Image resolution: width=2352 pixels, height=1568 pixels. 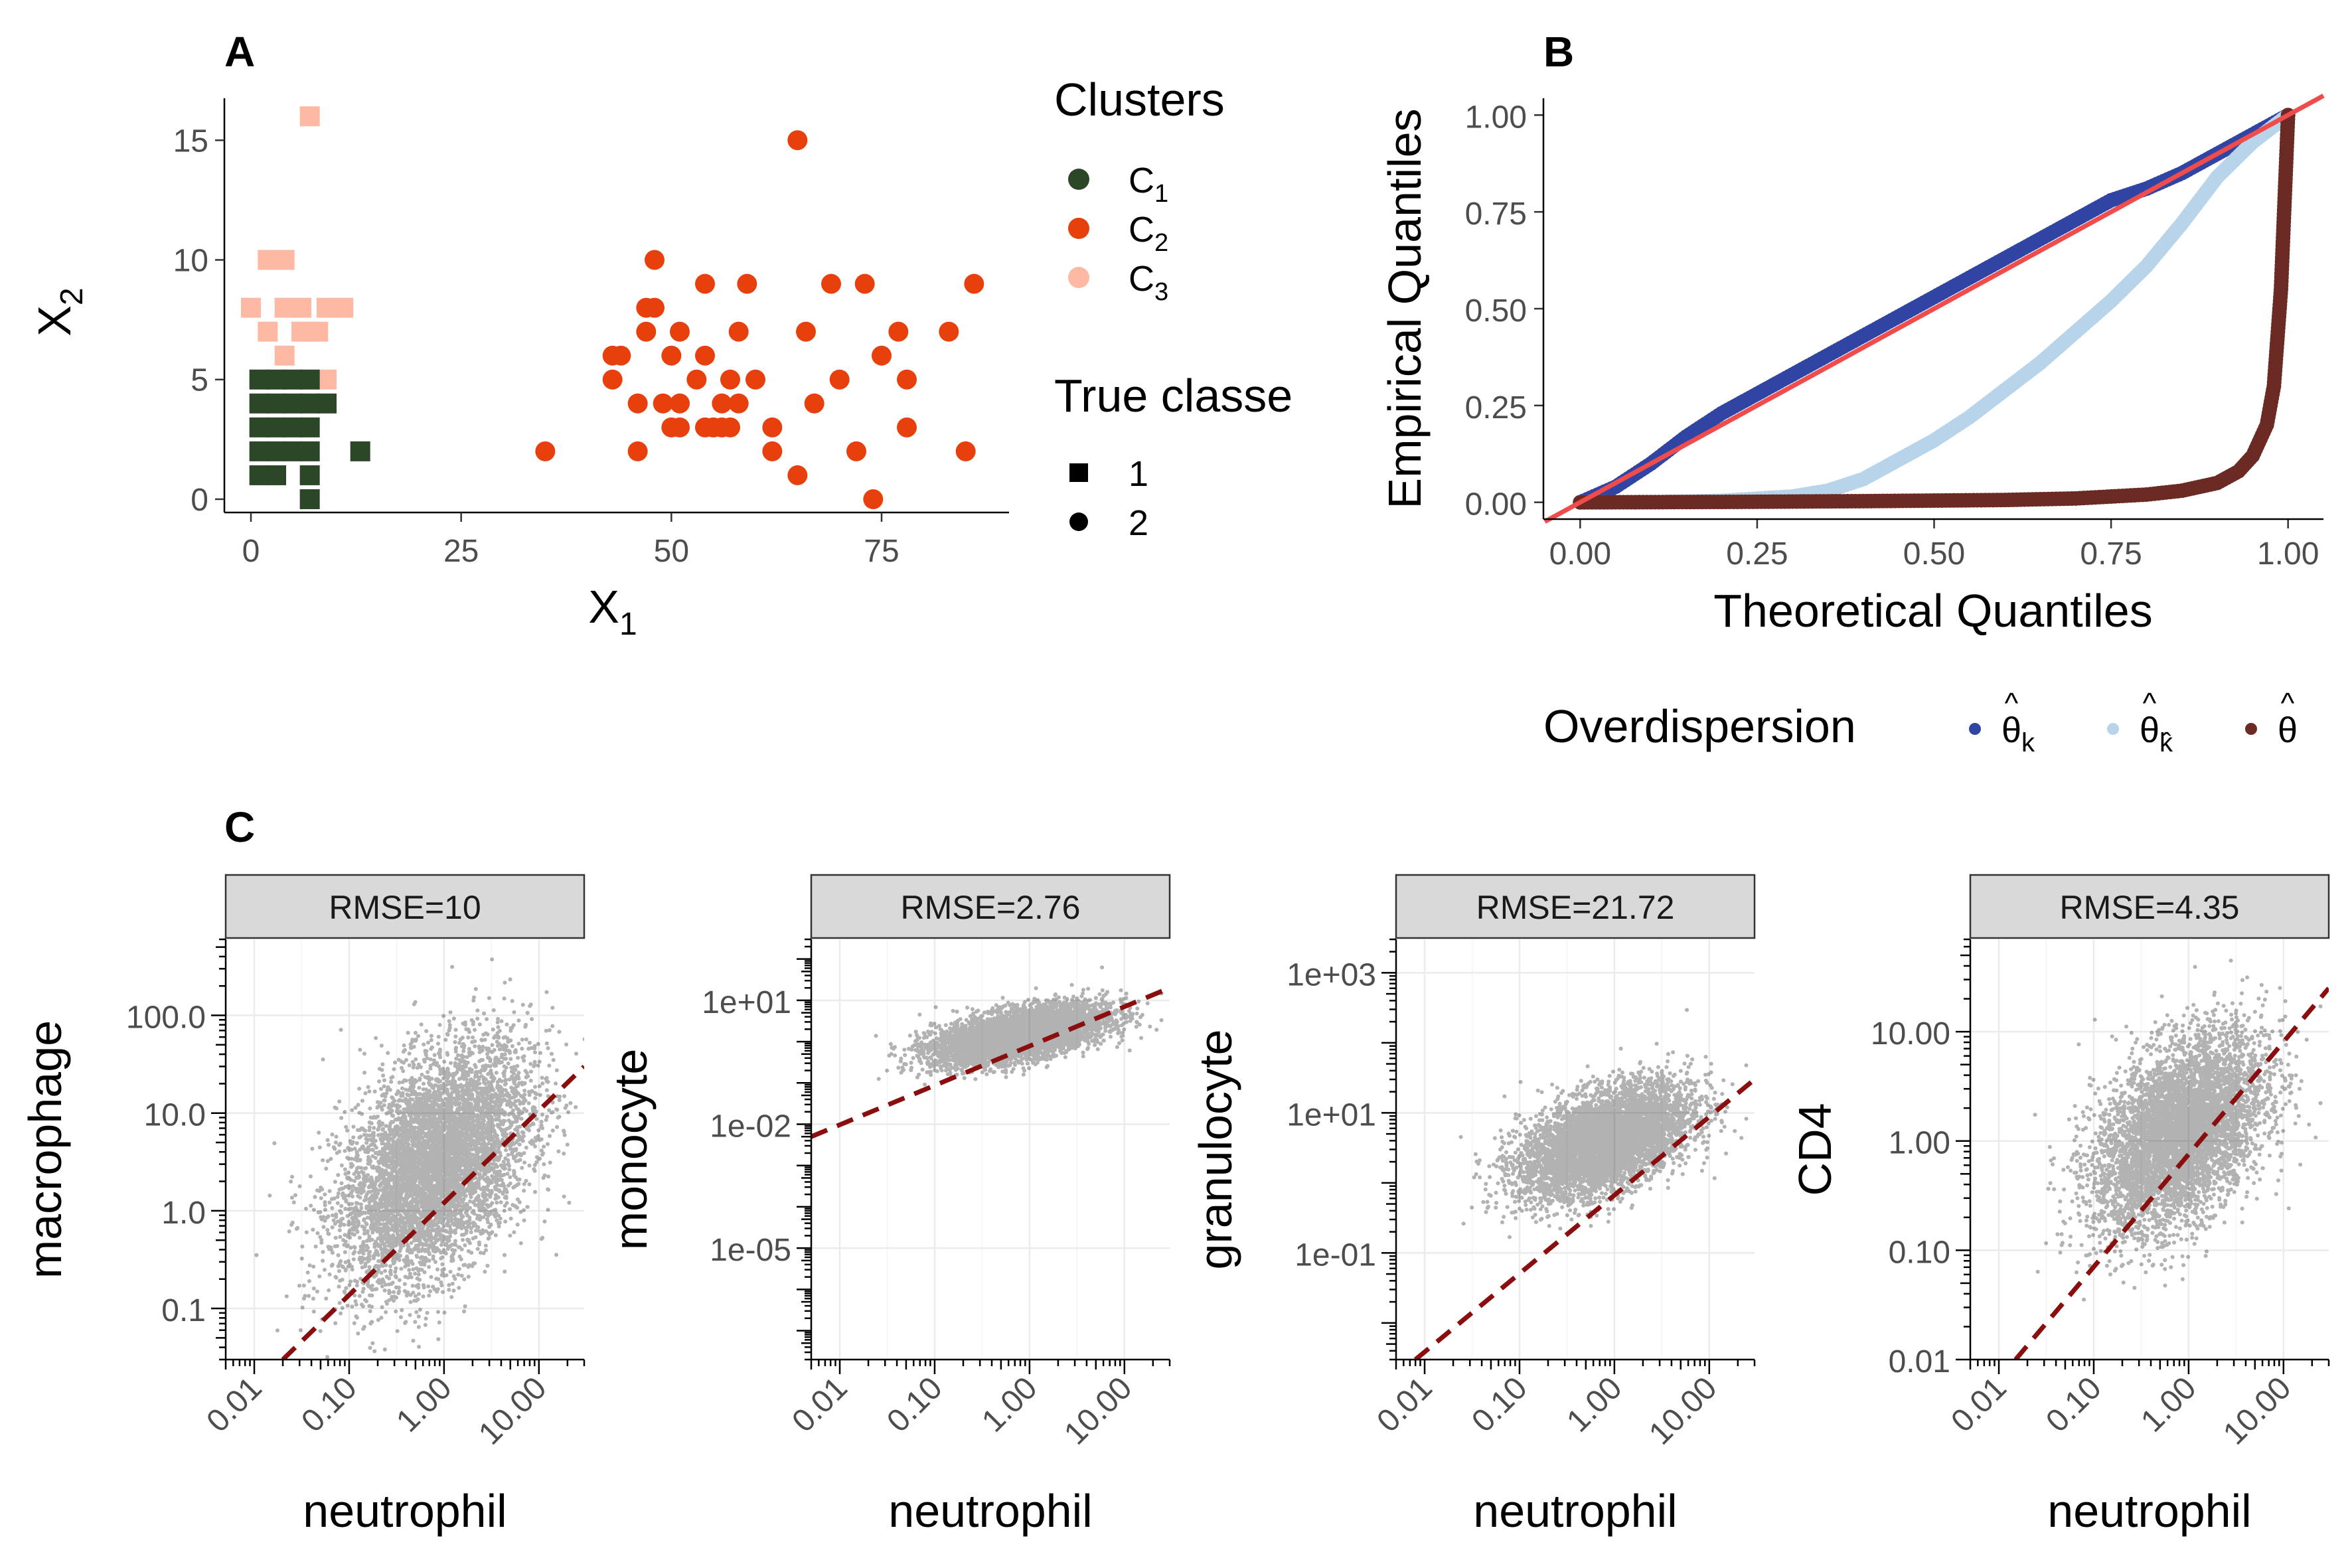 I want to click on panel-tag-a: A, so click(x=240, y=52).